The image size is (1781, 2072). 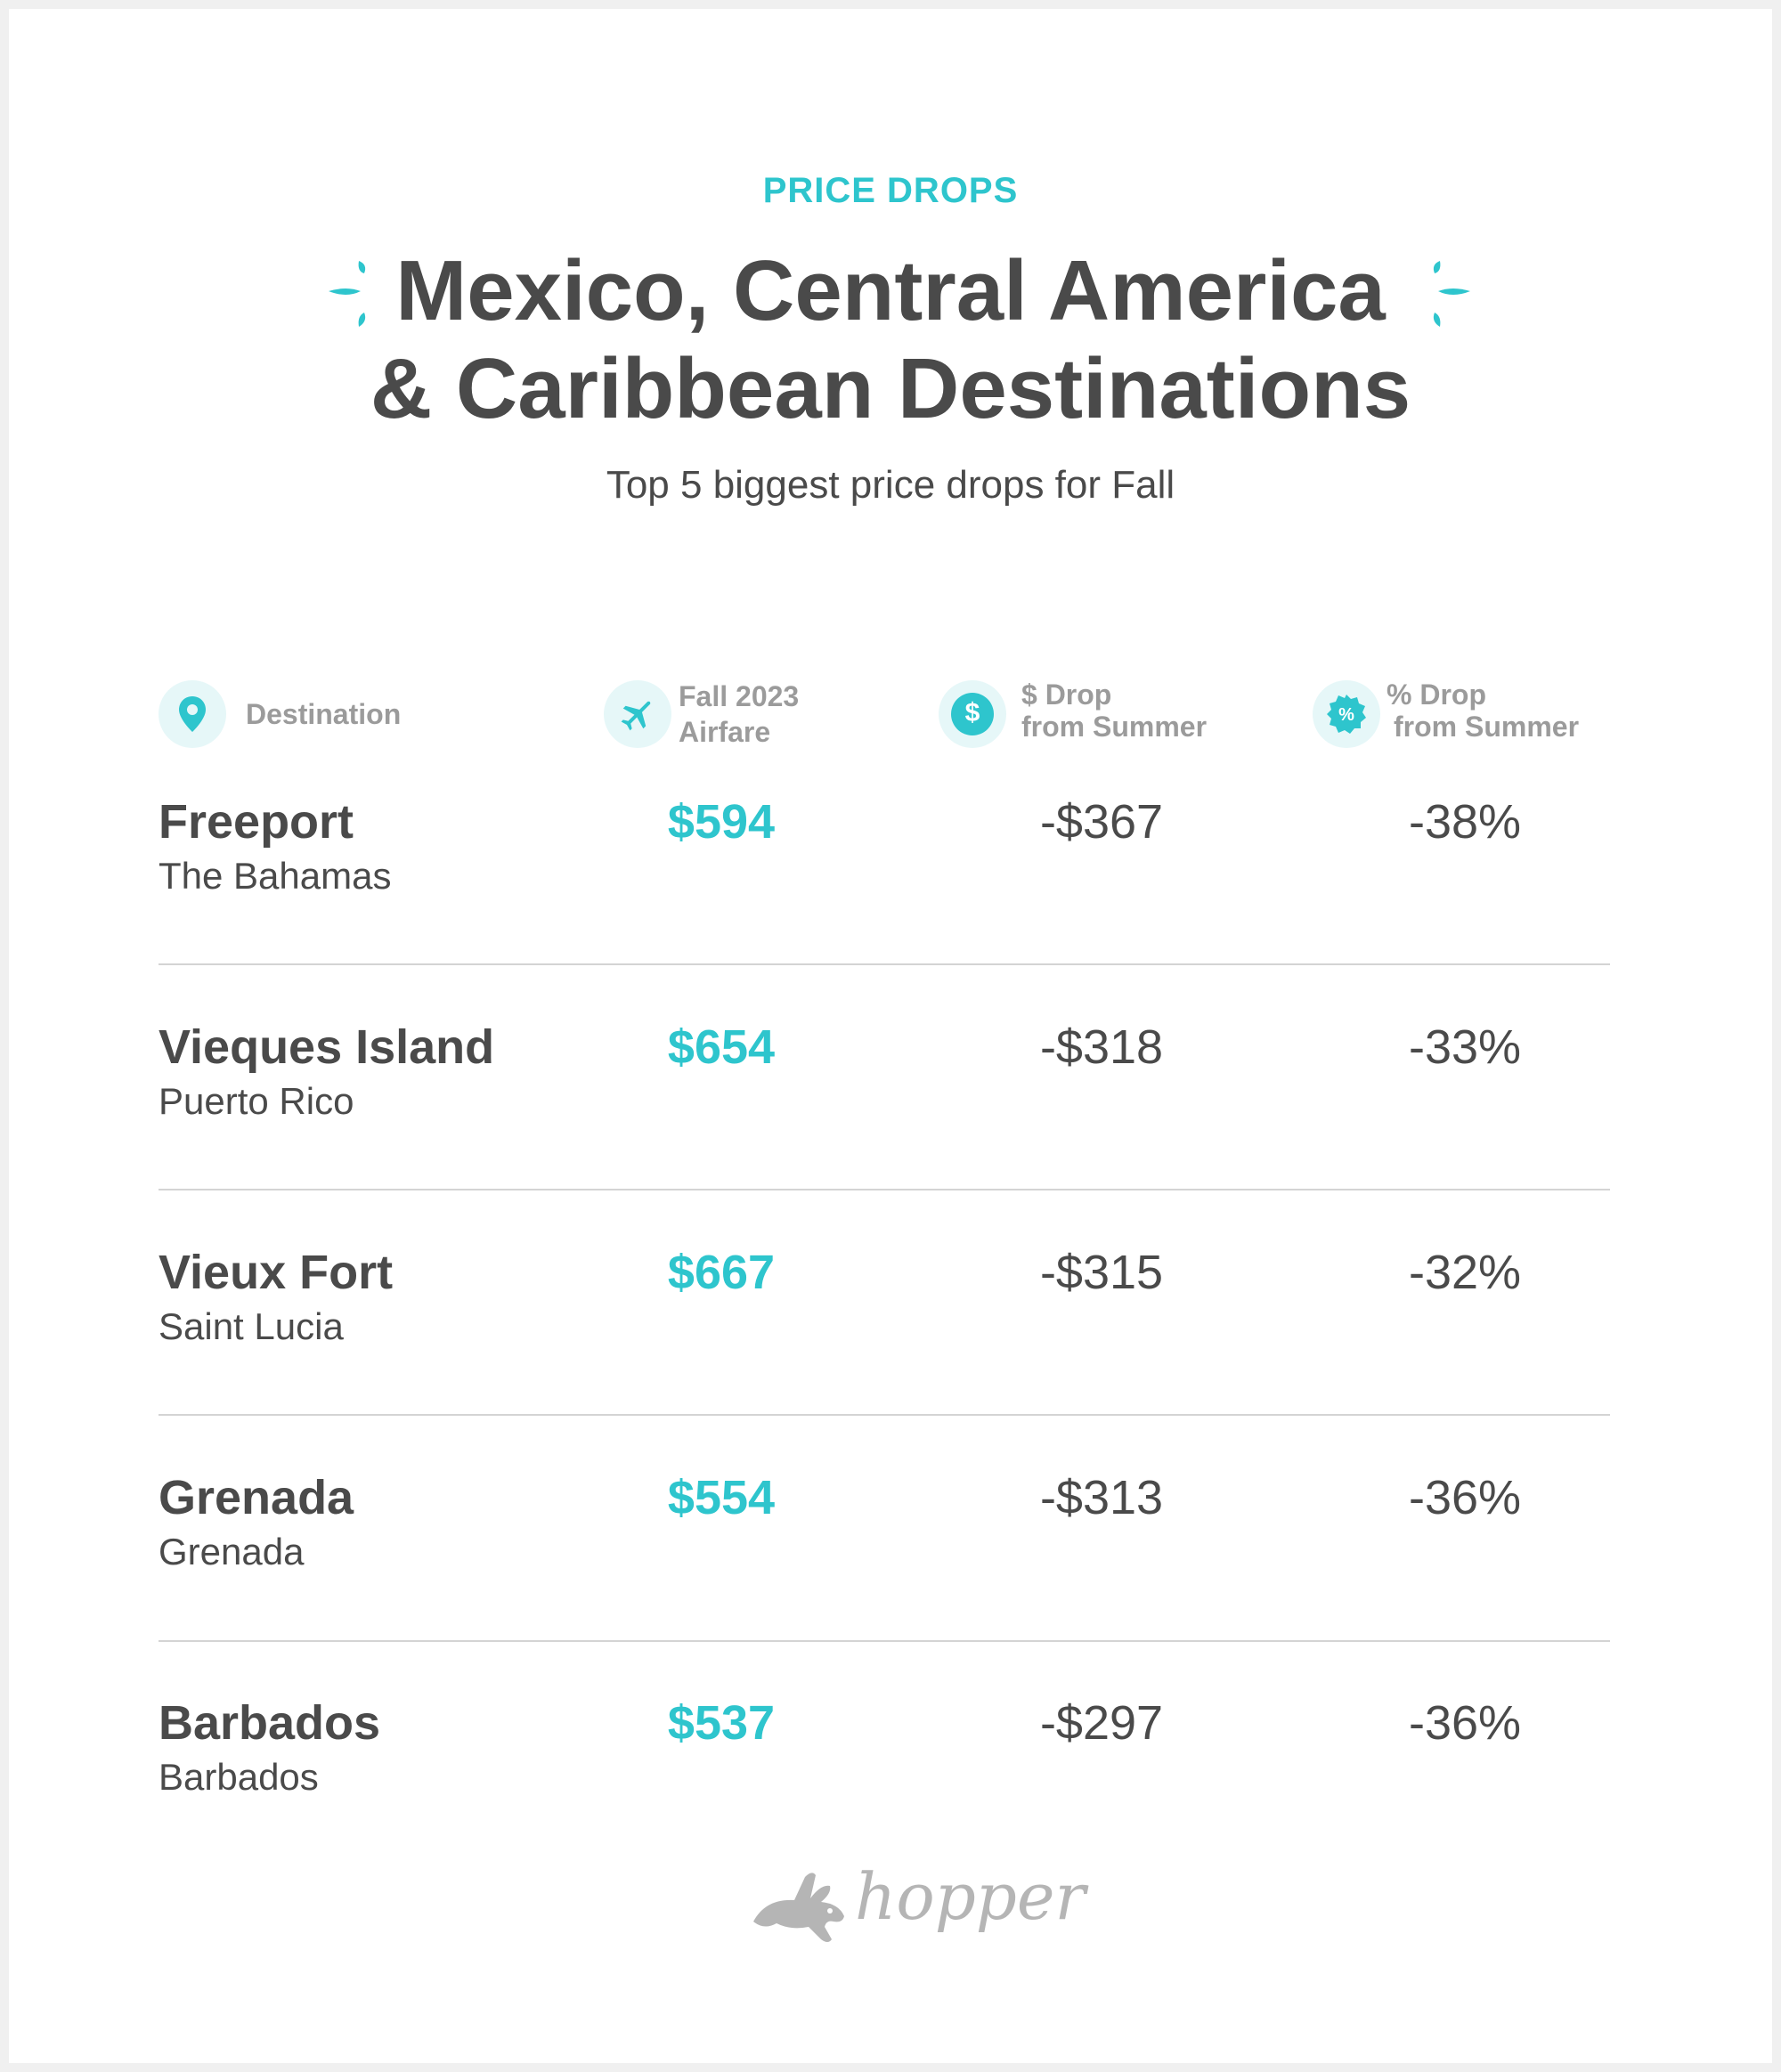 What do you see at coordinates (1101, 1047) in the screenshot?
I see `row-2-dollar-drop: -$318` at bounding box center [1101, 1047].